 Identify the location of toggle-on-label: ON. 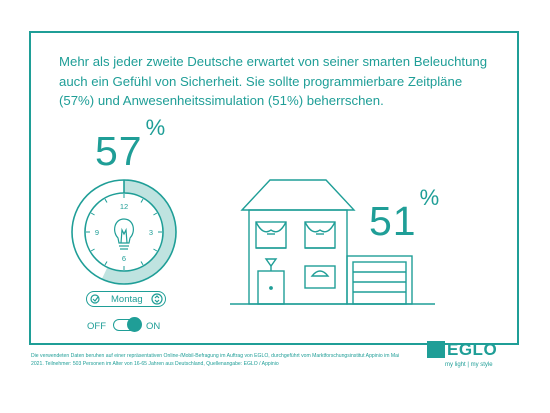
(153, 326).